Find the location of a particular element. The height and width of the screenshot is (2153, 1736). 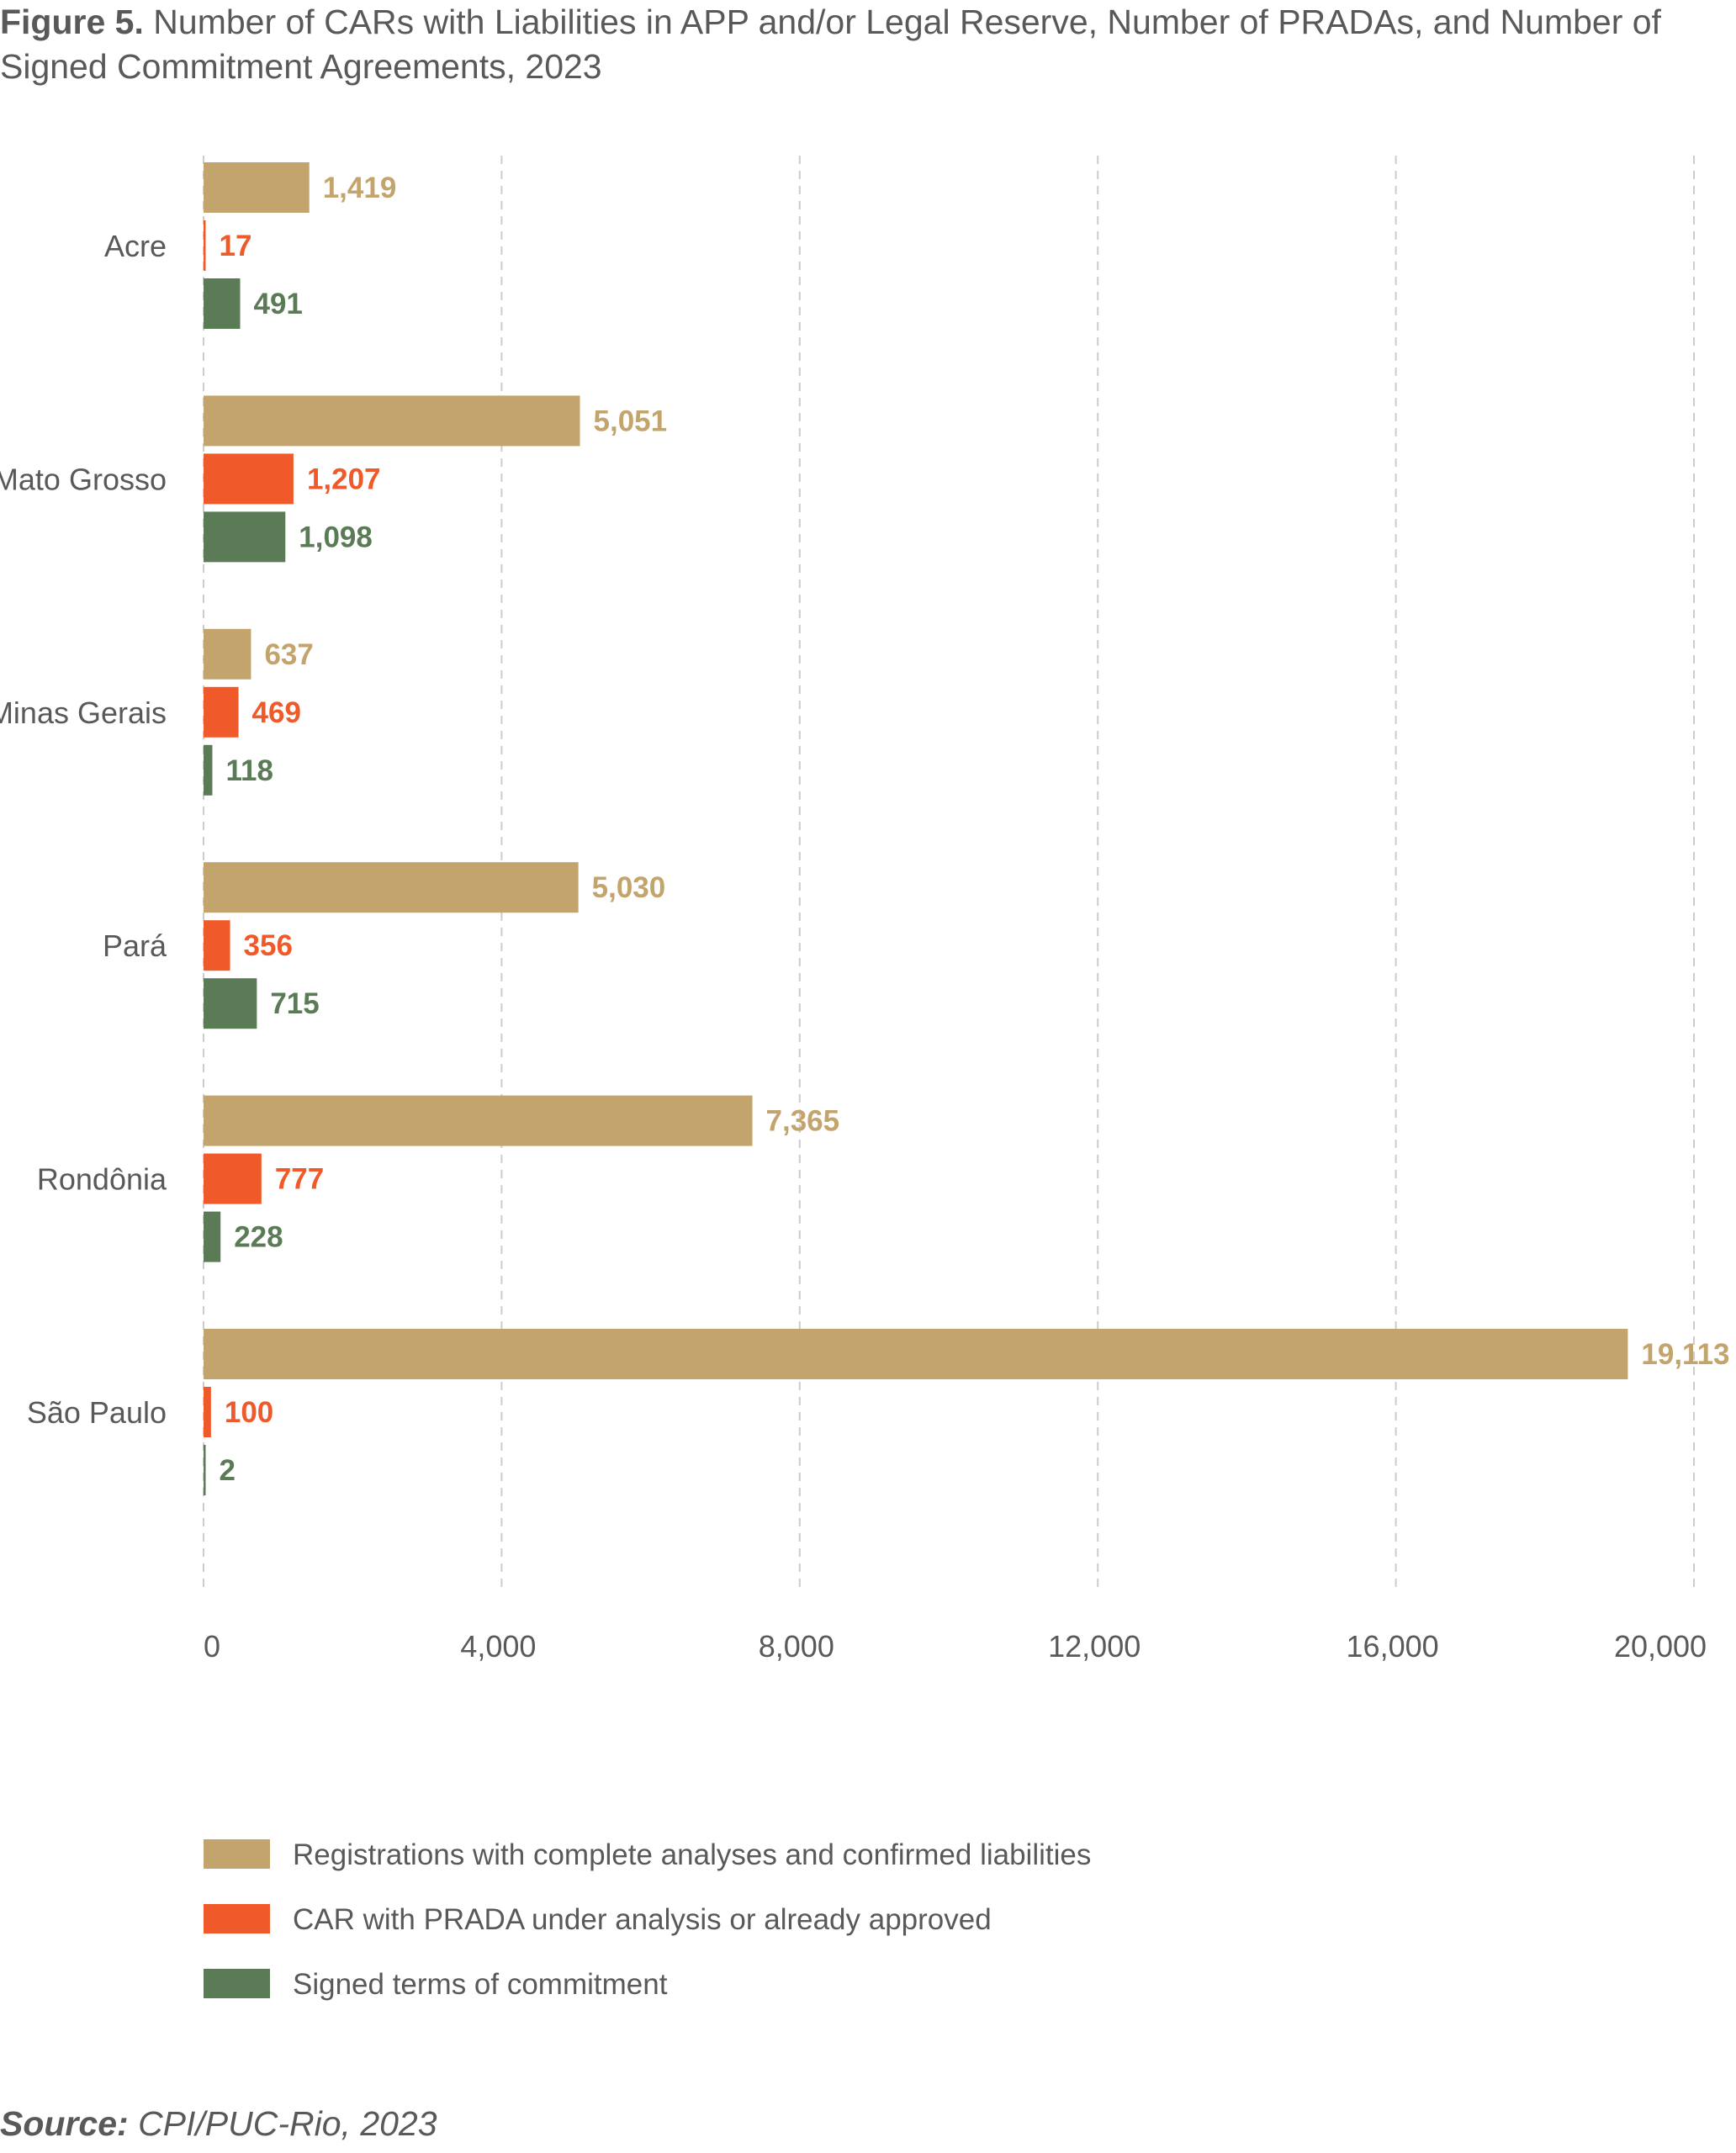

category-label: Rondônia is located at coordinates (102, 1180).